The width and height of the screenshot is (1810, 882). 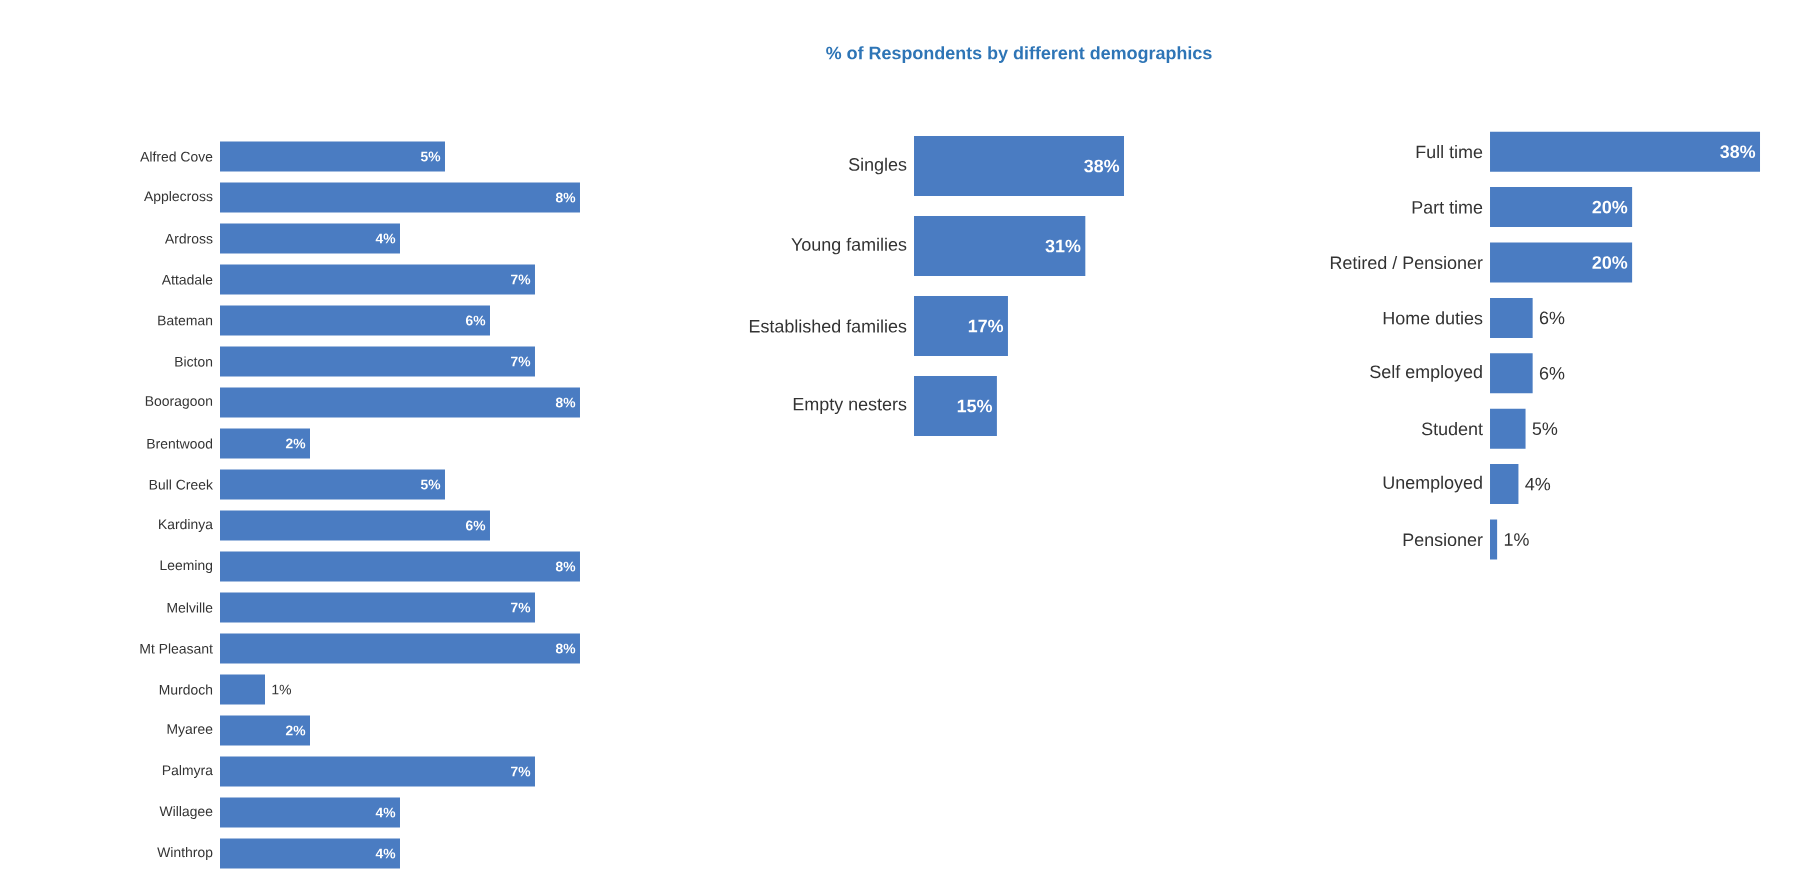 I want to click on y-tick-label: Home duties, so click(x=1433, y=318).